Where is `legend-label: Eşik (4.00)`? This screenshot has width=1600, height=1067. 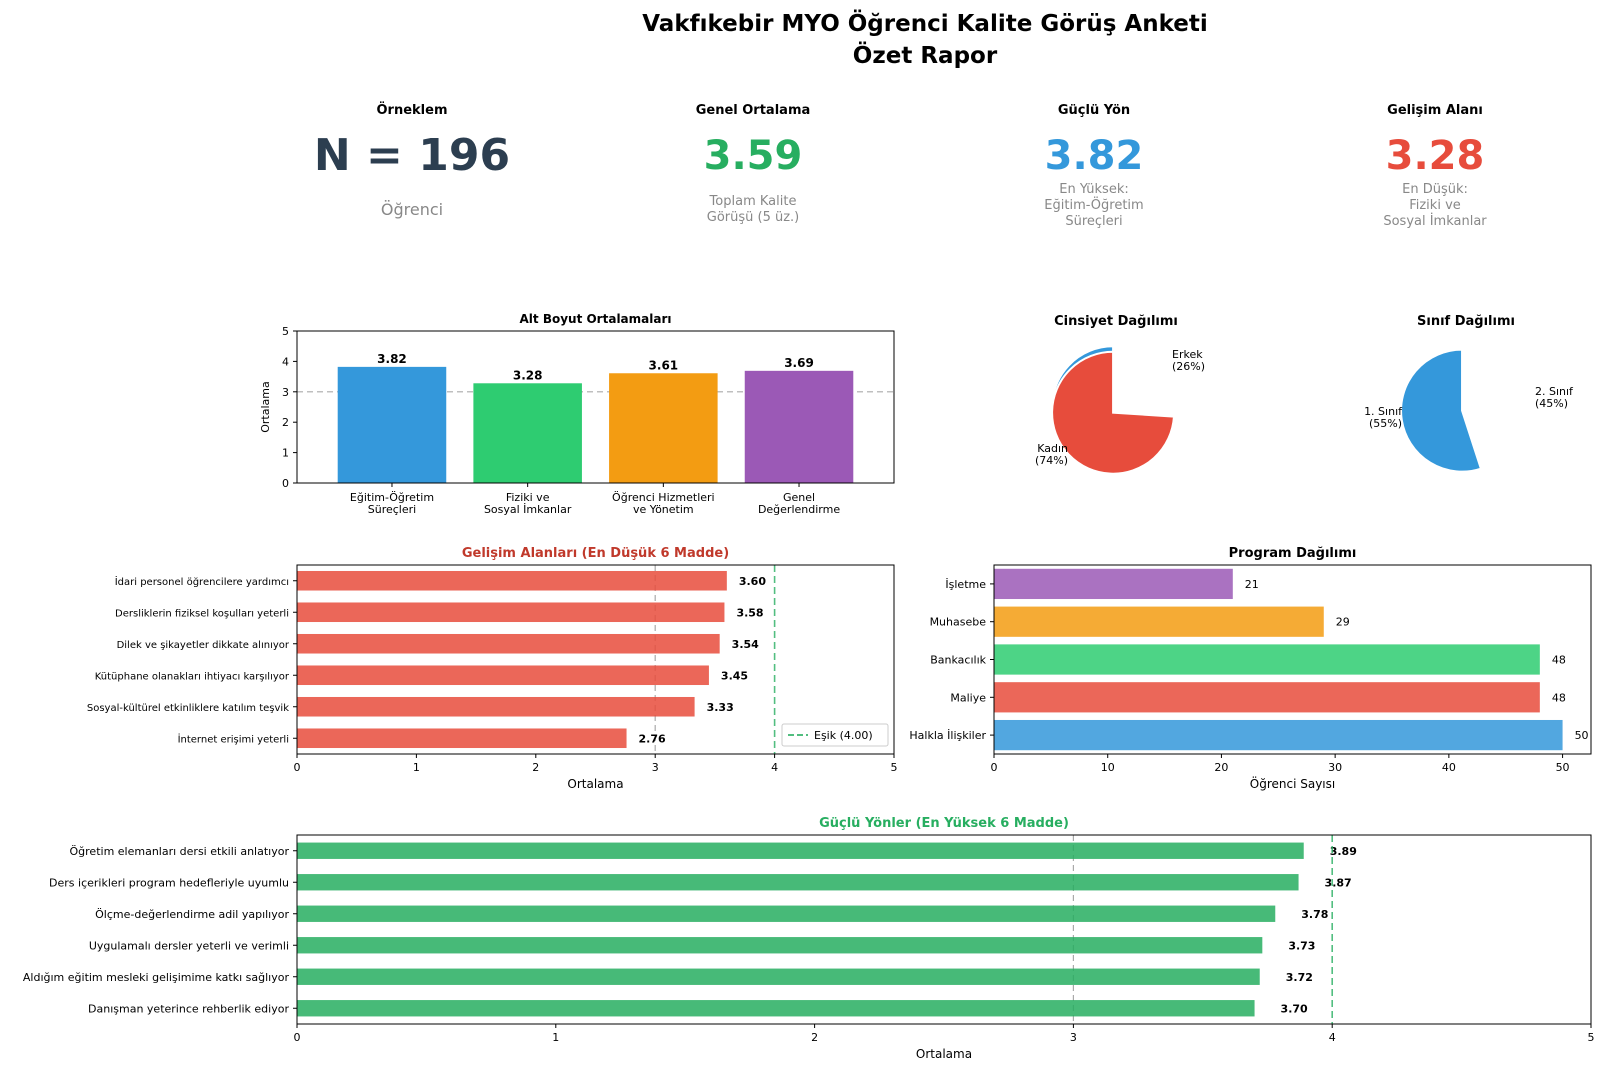
legend-label: Eşik (4.00) is located at coordinates (843, 735).